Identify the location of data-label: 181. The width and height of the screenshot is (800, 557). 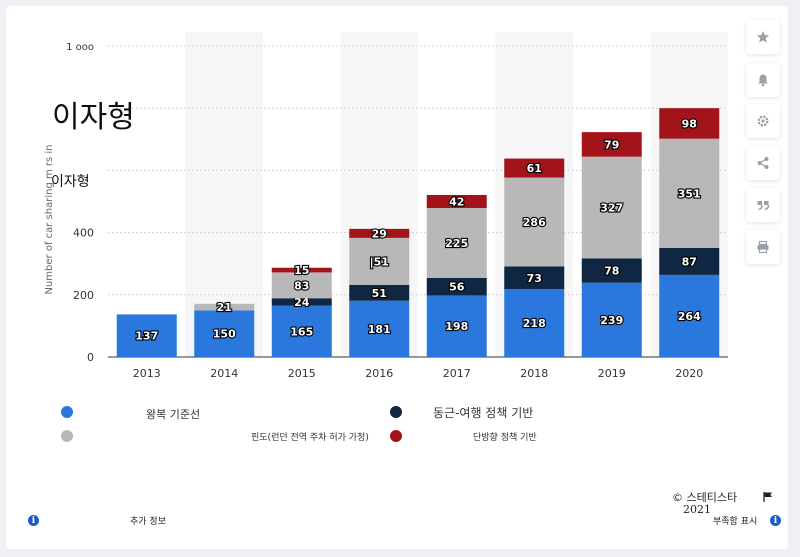
(379, 329).